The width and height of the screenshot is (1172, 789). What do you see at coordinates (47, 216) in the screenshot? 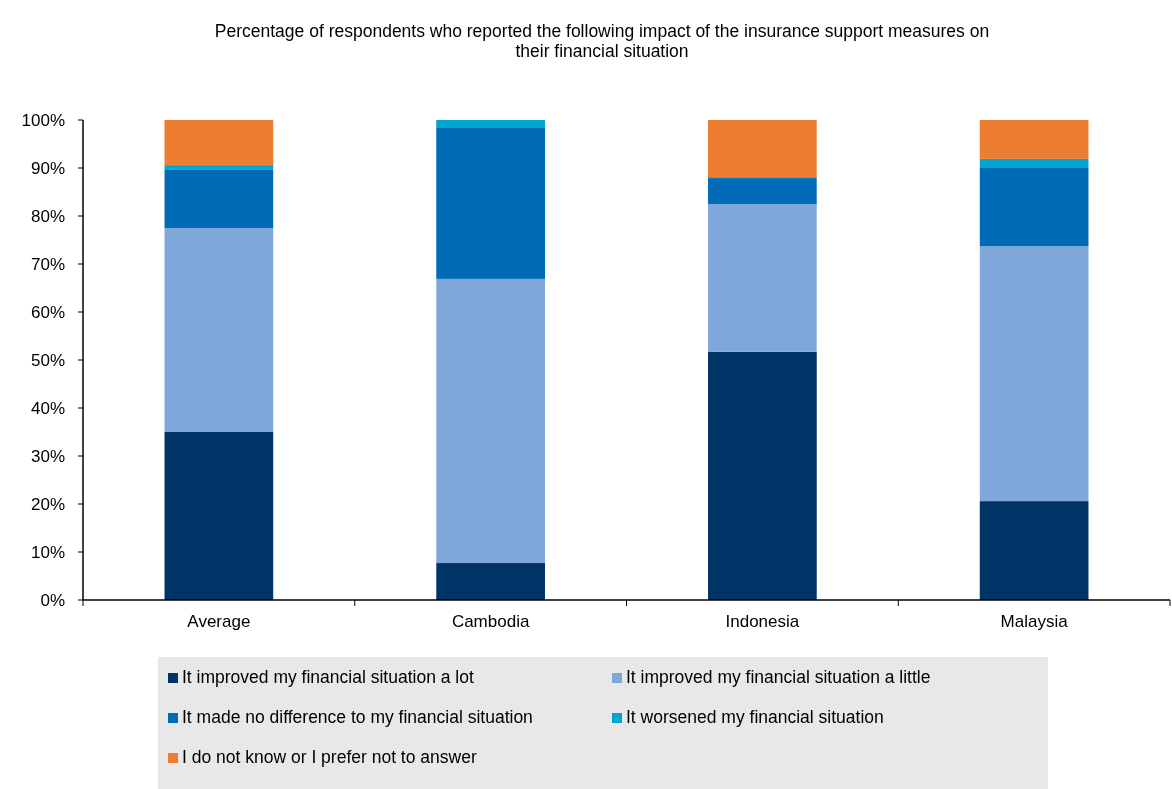
I see `y-tick-label: 80%` at bounding box center [47, 216].